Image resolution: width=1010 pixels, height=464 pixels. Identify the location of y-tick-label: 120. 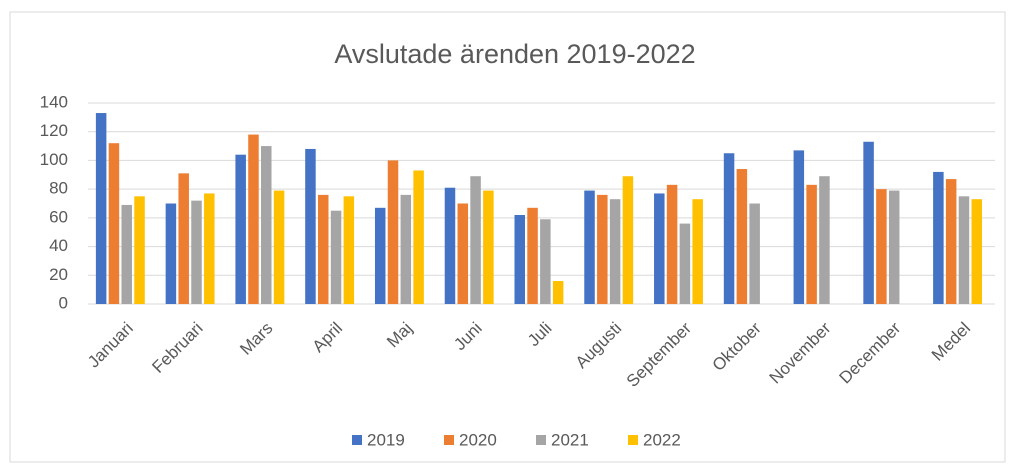
(54, 130).